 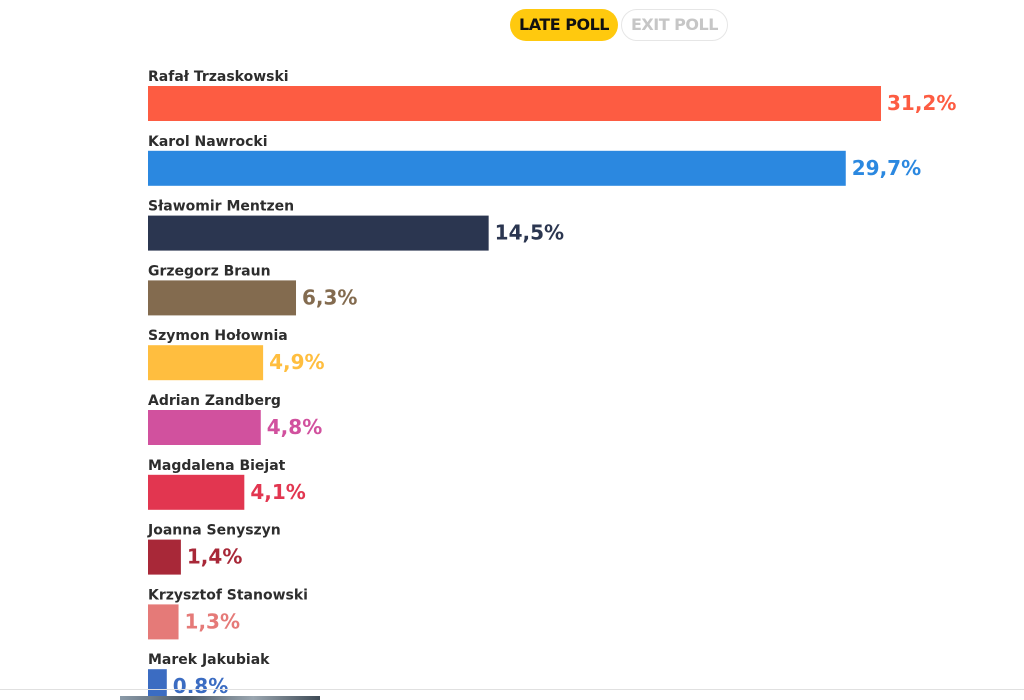 I want to click on divider, so click(x=512, y=689).